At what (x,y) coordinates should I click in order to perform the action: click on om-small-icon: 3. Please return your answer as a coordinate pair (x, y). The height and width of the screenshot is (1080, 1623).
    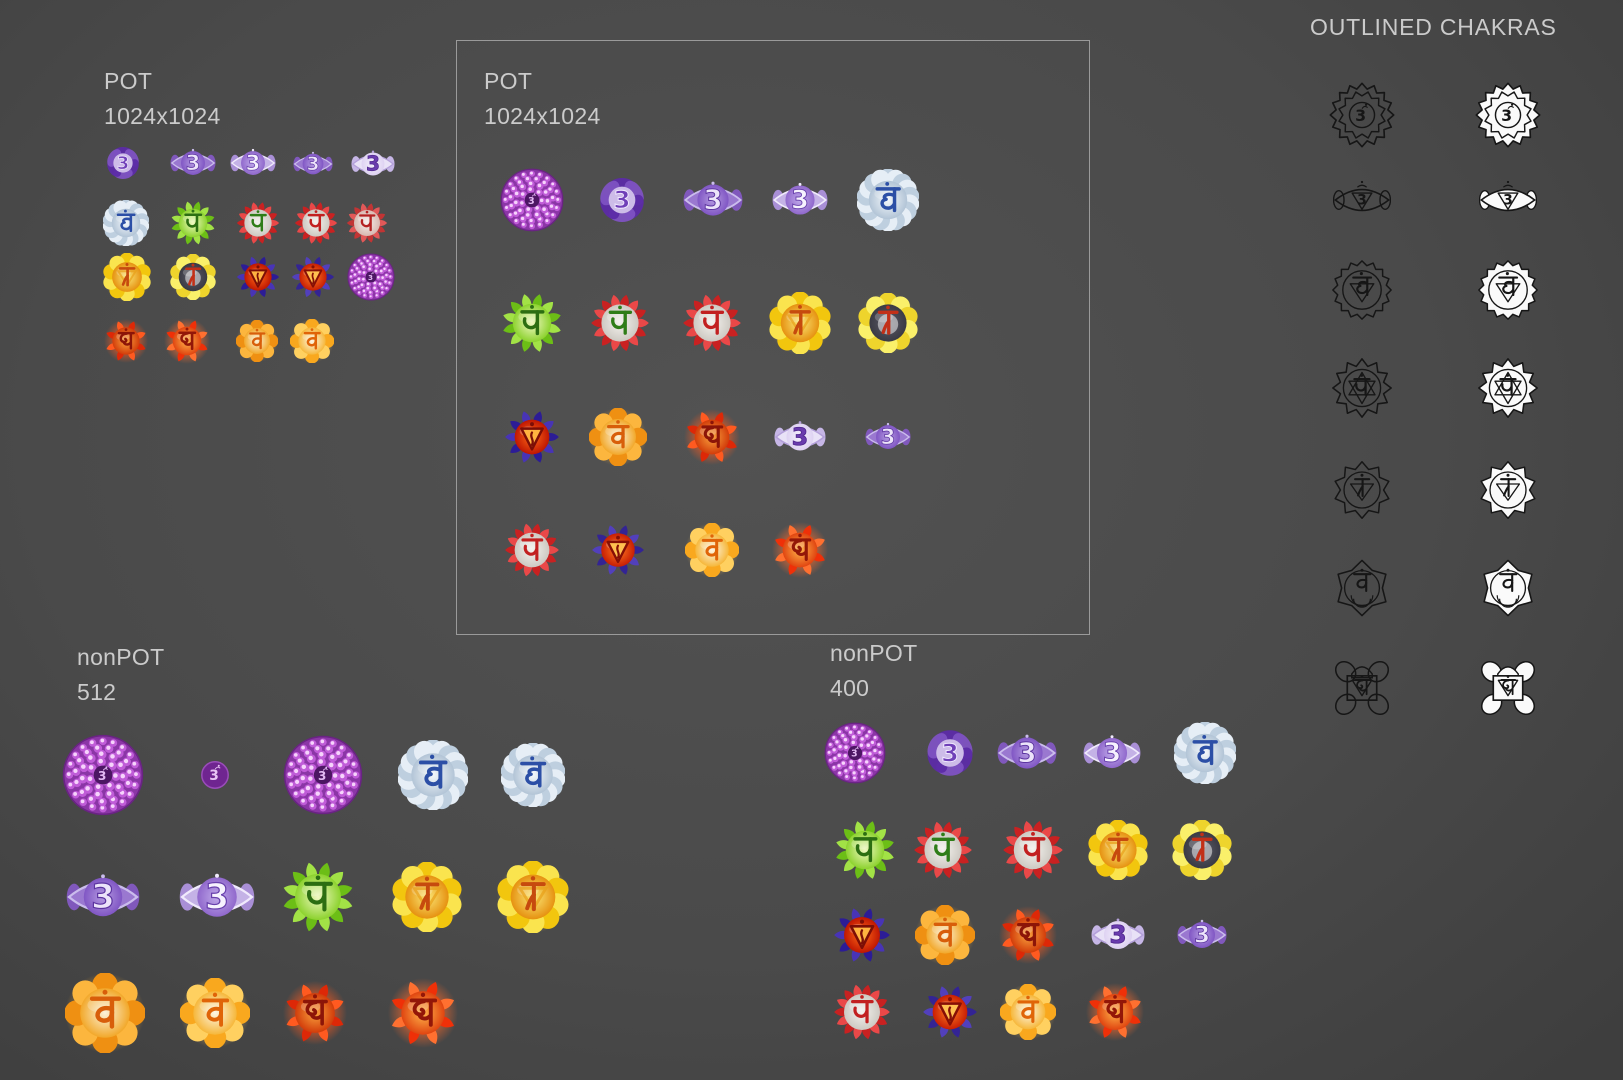
    Looking at the image, I should click on (215, 775).